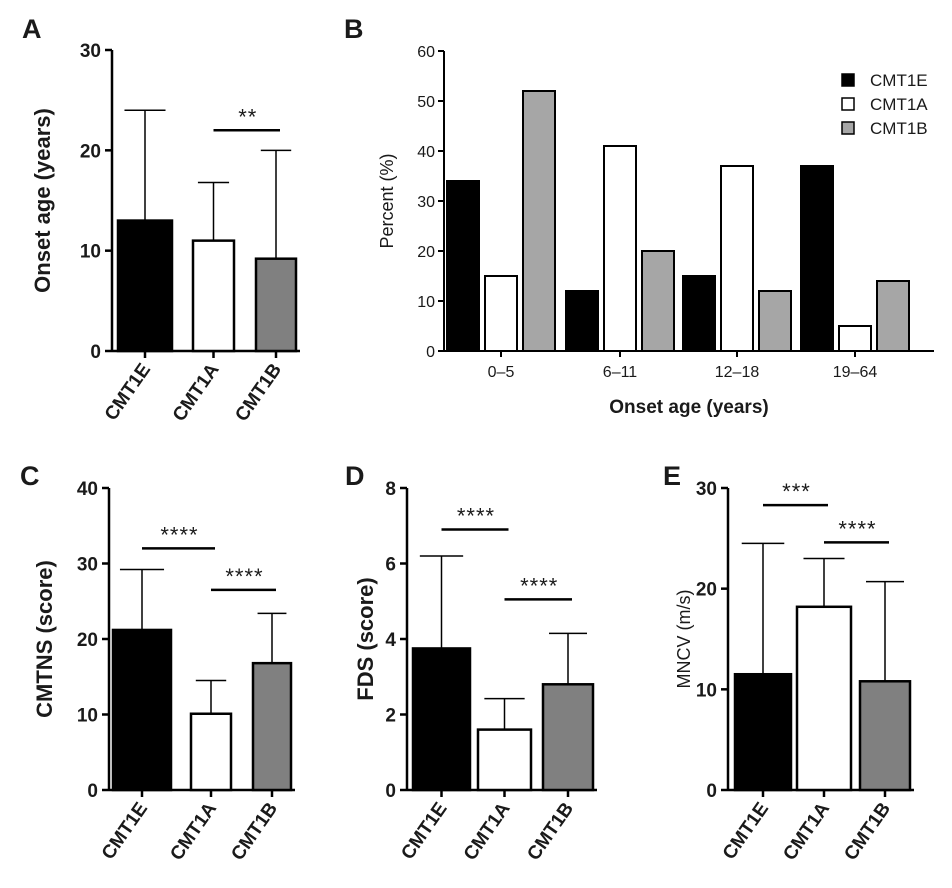 The width and height of the screenshot is (952, 888). I want to click on legend-label-cmt1e: CMT1E, so click(899, 80).